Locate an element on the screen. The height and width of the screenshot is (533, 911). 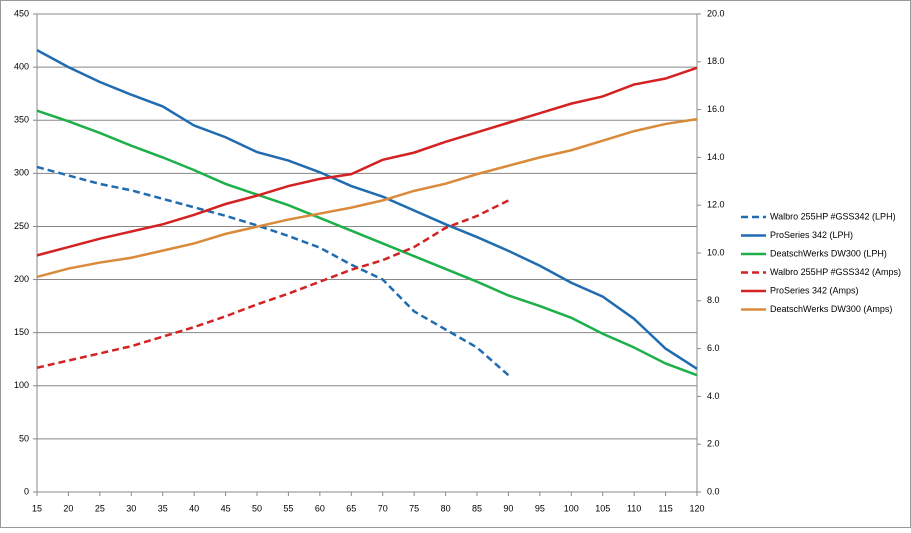
y2-tick-label: 18.0 is located at coordinates (716, 61).